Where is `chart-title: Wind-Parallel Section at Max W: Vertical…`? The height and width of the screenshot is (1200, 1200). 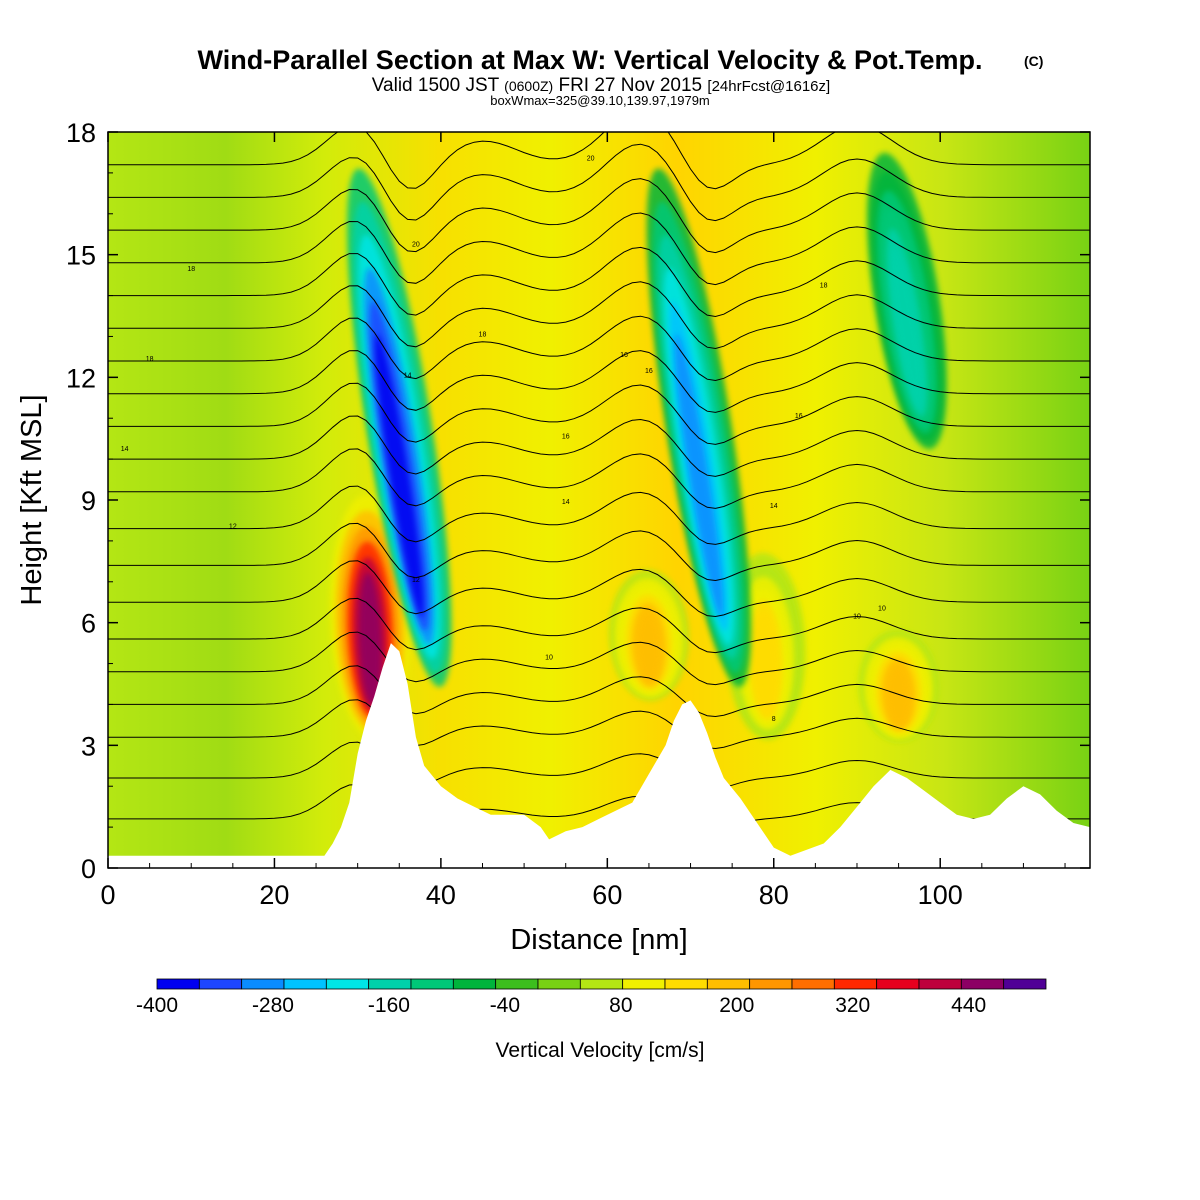 chart-title: Wind-Parallel Section at Max W: Vertical… is located at coordinates (590, 60).